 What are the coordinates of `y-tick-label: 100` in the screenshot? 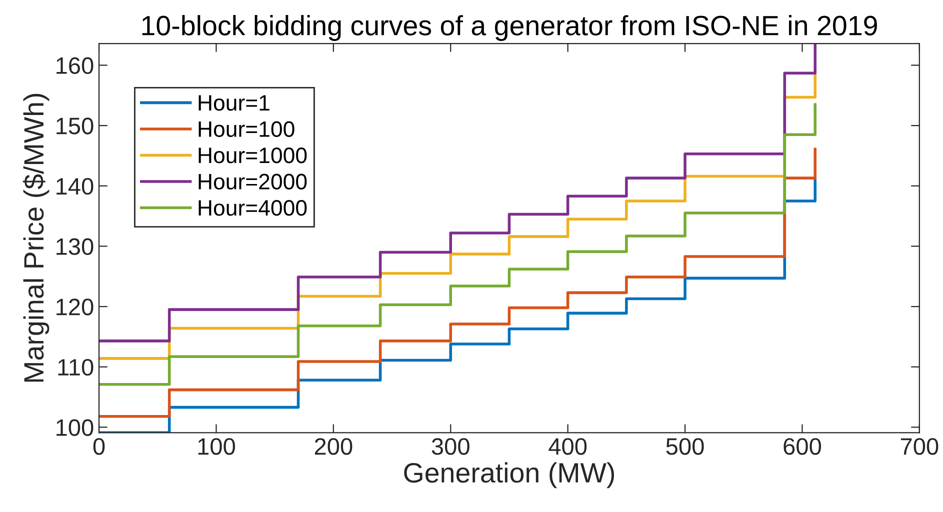 It's located at (75, 427).